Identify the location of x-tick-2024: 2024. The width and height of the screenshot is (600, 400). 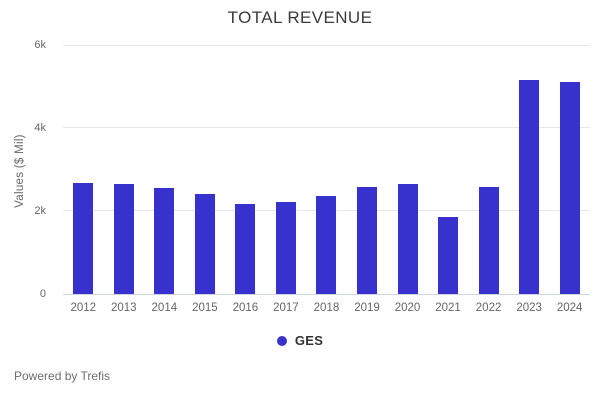
(569, 308).